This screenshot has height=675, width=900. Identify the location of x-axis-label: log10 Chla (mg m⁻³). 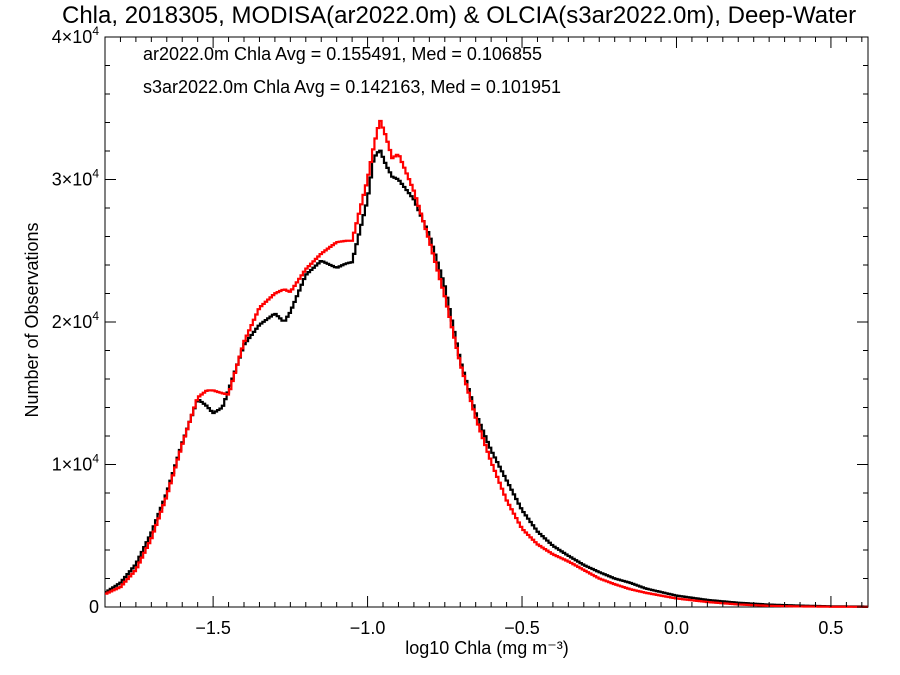
(487, 648).